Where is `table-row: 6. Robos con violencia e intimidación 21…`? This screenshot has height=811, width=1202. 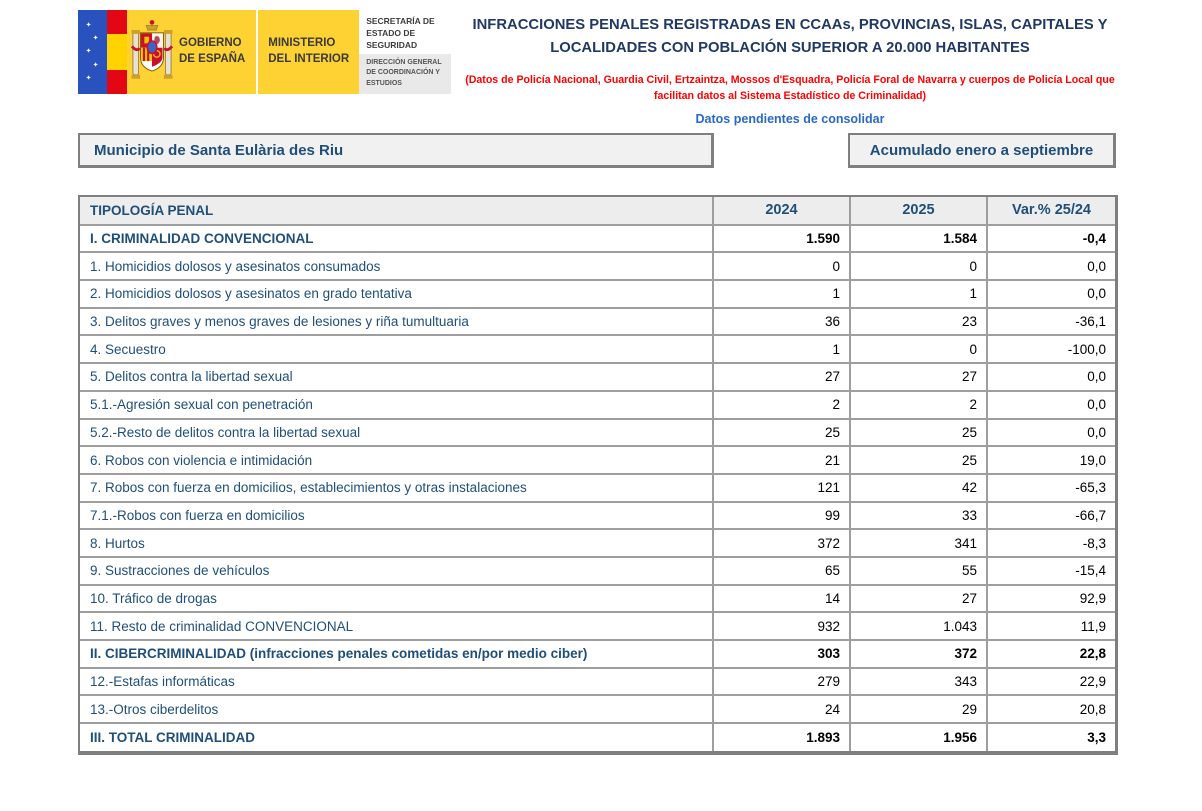
table-row: 6. Robos con violencia e intimidación 21… is located at coordinates (597, 460).